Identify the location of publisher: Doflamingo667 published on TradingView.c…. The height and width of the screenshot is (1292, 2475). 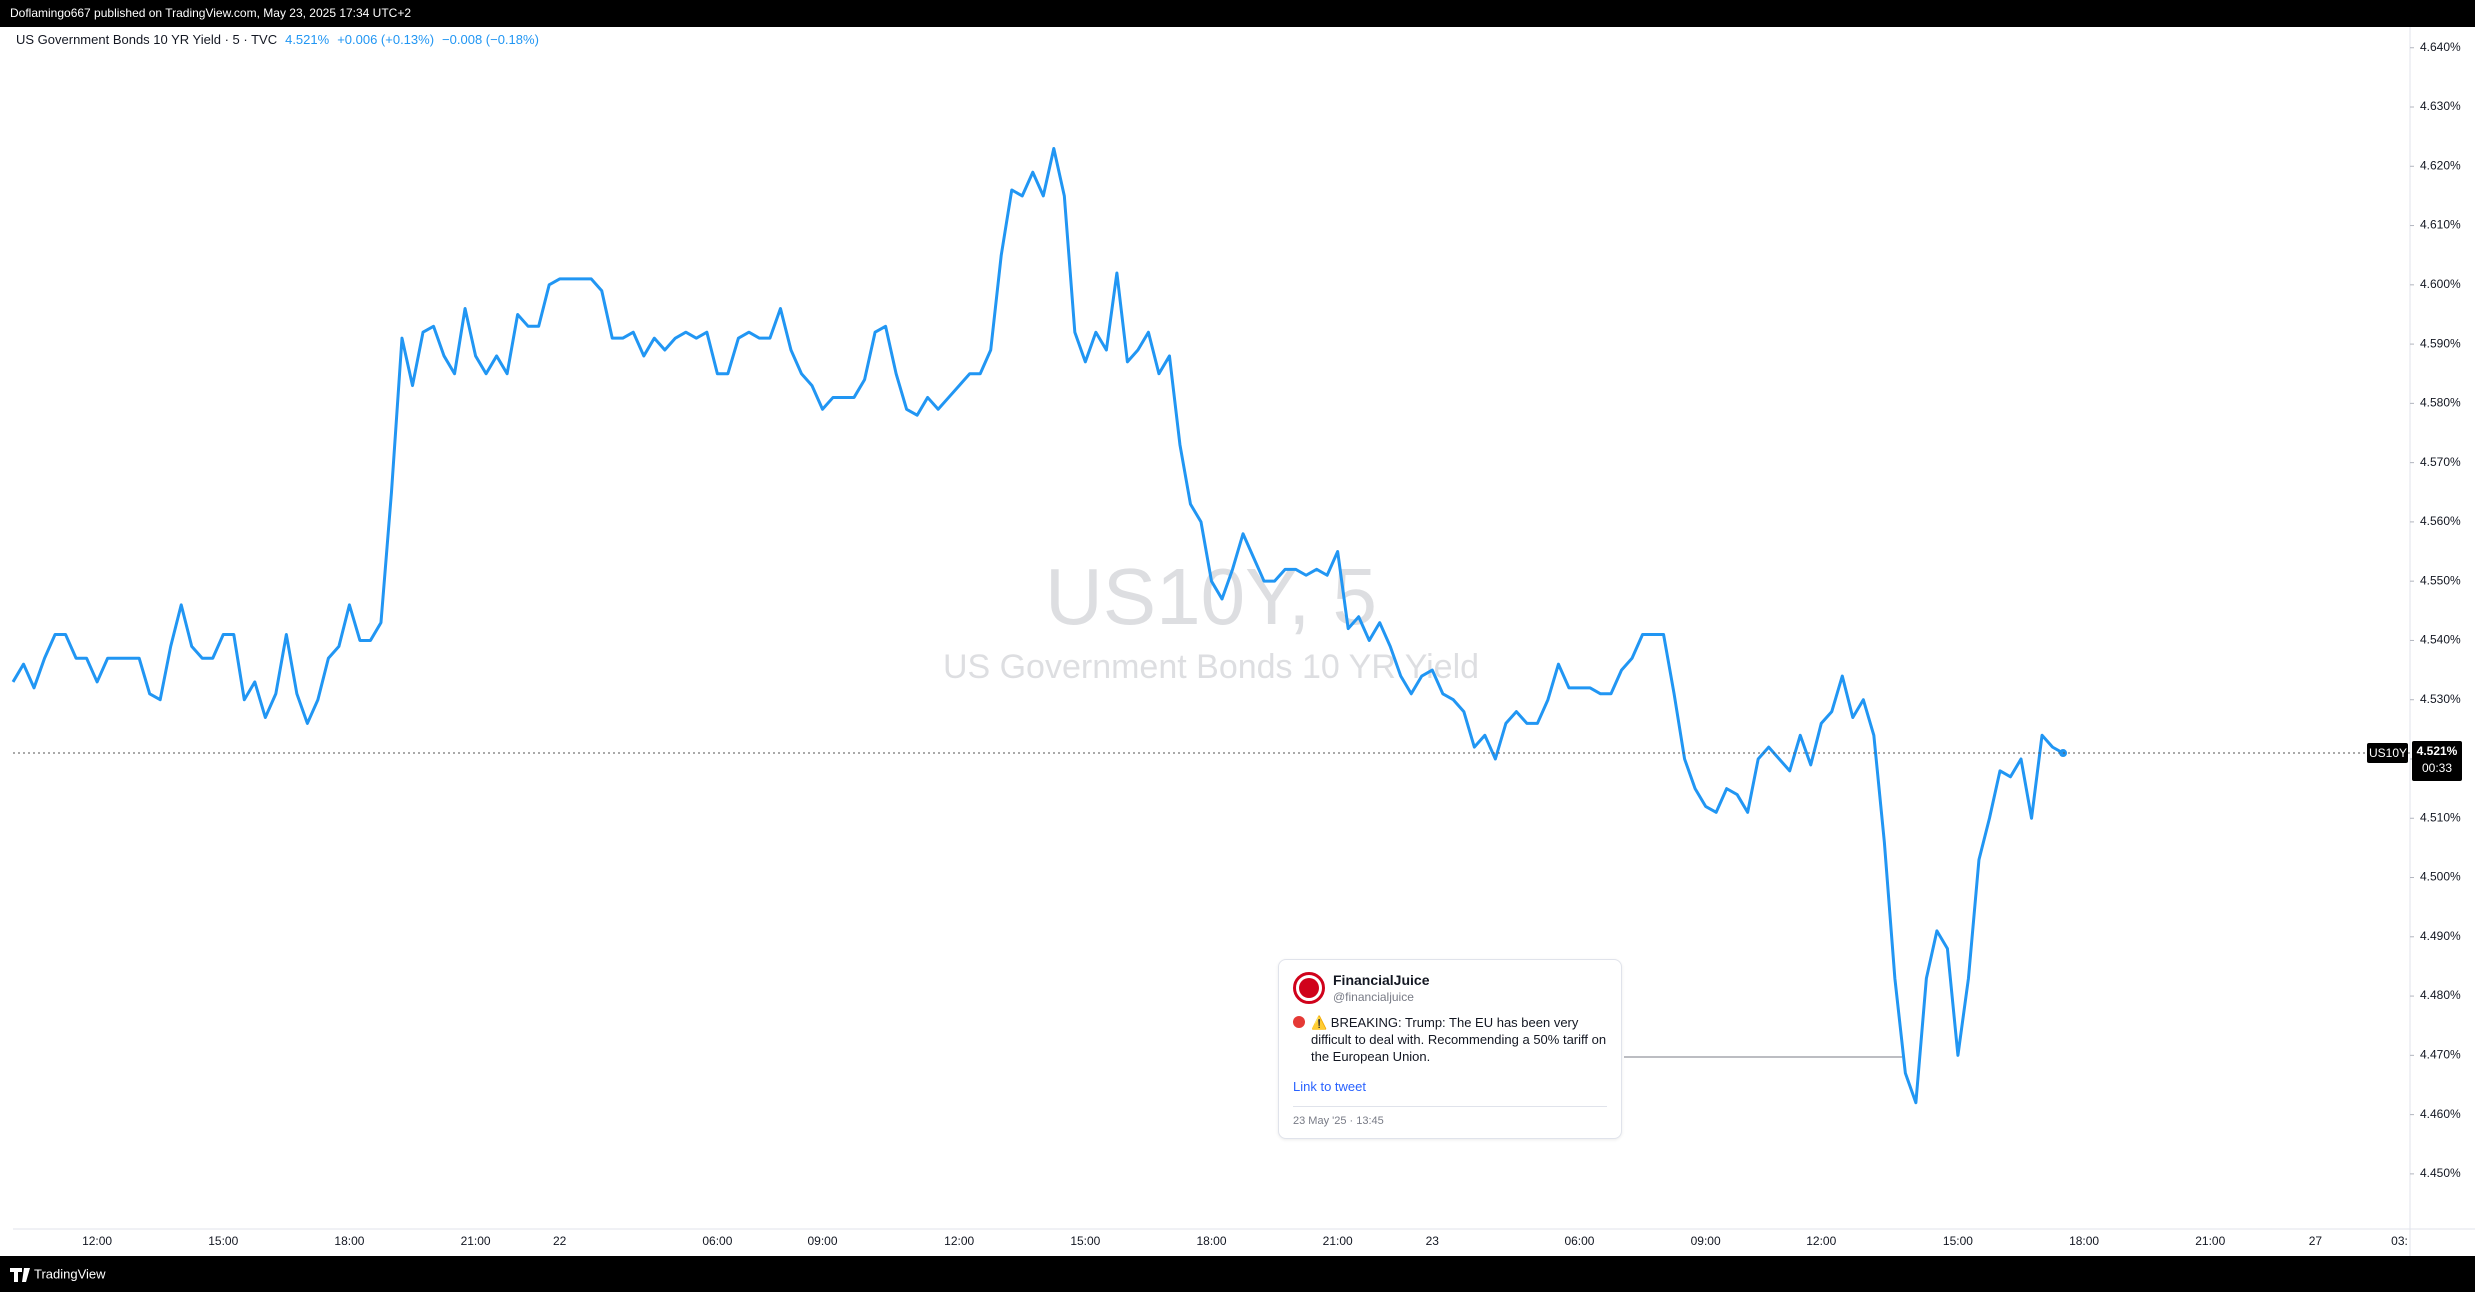
(210, 13).